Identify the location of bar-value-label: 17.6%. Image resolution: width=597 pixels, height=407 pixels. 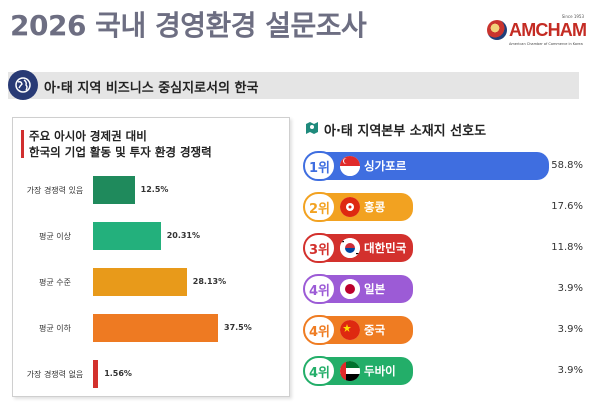
(567, 206).